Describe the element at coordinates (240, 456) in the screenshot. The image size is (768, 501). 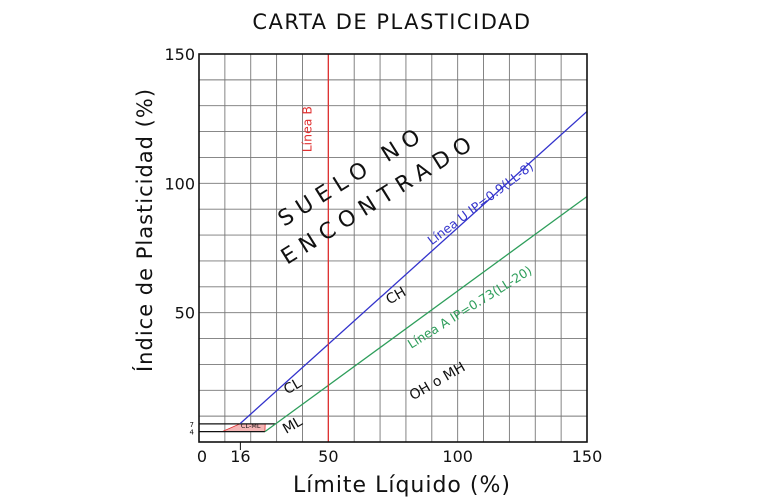
I see `x-tick-label: 16` at that location.